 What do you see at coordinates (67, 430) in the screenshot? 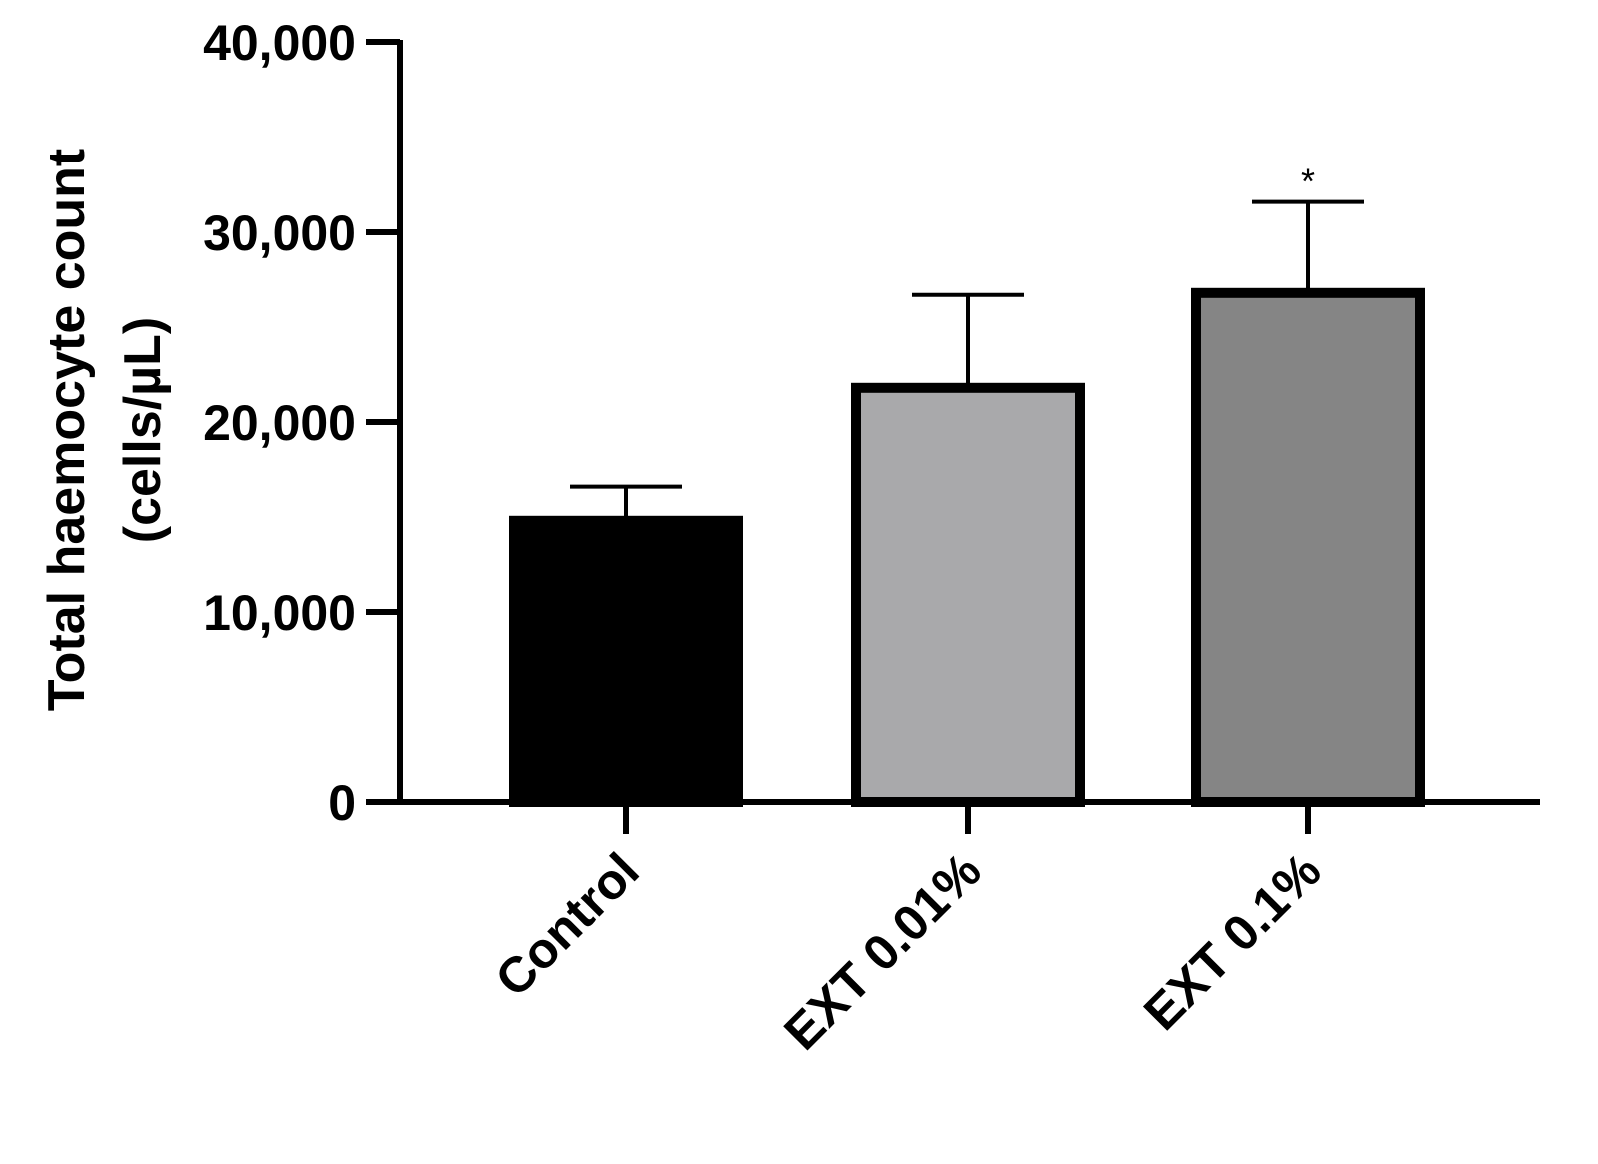
I see `y-axis-title-line1: Total haemocyte count` at bounding box center [67, 430].